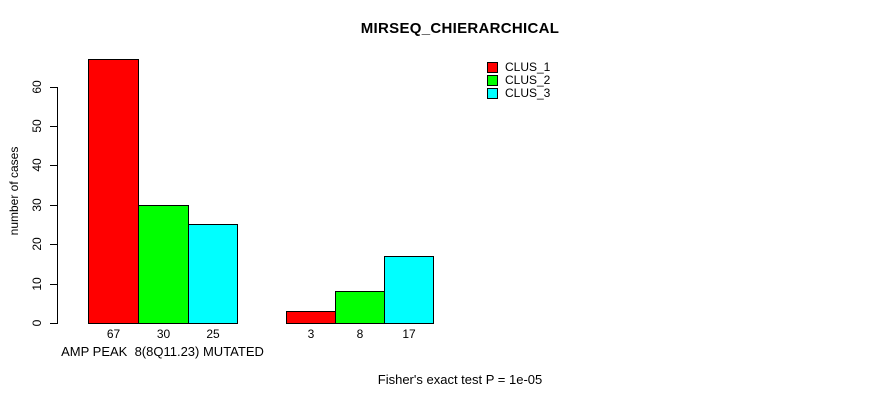  Describe the element at coordinates (37, 165) in the screenshot. I see `y-tick-label: 40` at that location.